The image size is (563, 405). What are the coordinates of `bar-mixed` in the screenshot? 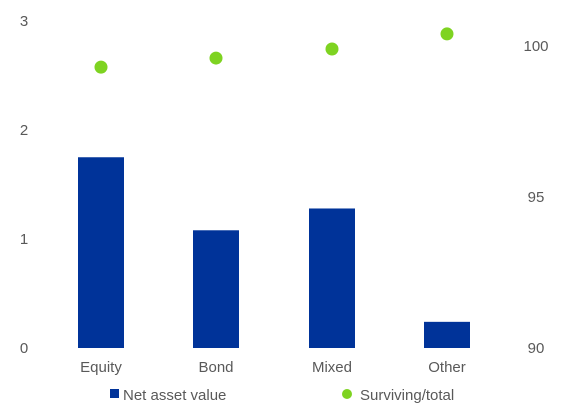 It's located at (332, 278).